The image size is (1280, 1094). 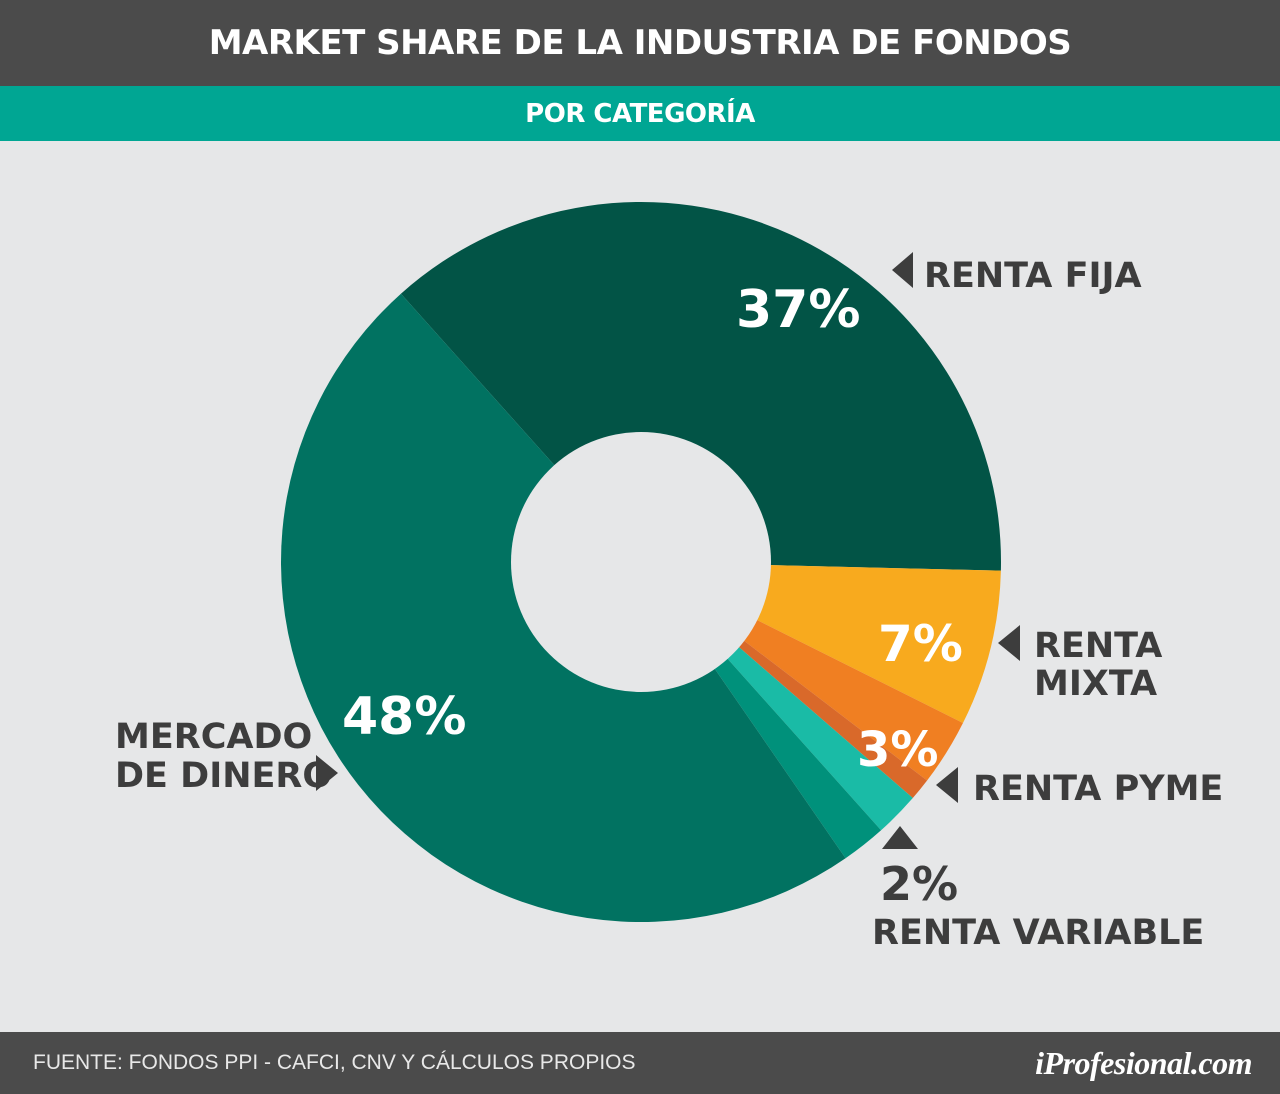 I want to click on category-label-mercado-de-dinero: MERCADO DE DINERO, so click(x=223, y=756).